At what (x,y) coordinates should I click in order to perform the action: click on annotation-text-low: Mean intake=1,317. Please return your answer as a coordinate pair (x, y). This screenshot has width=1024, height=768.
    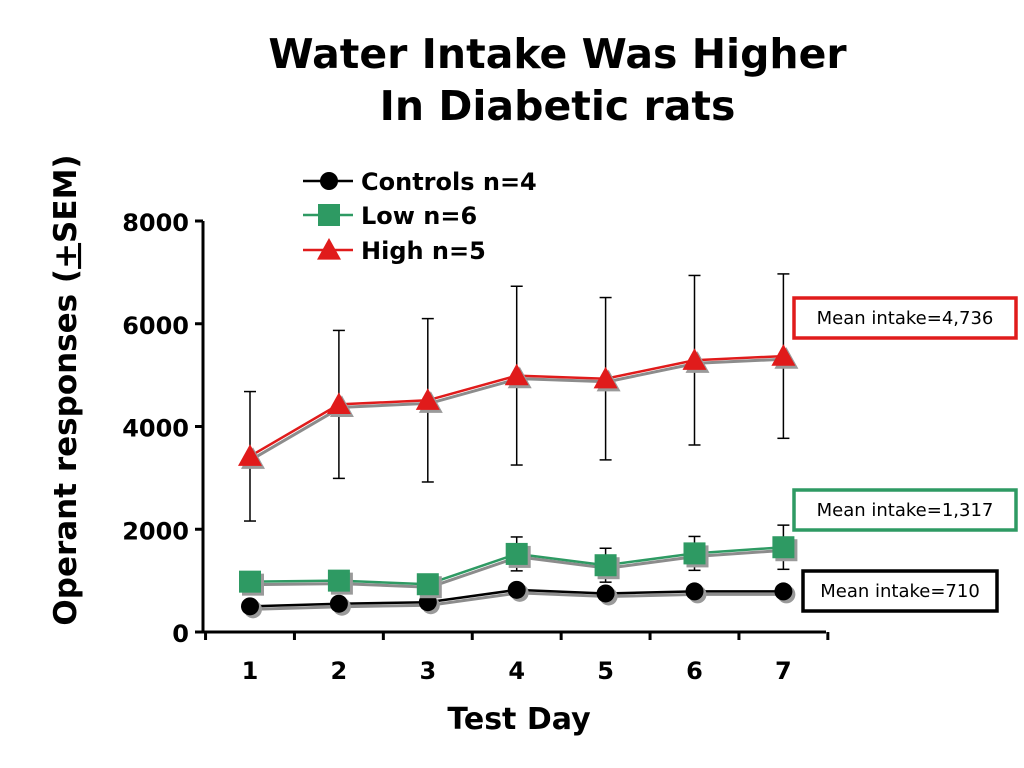
    Looking at the image, I should click on (905, 510).